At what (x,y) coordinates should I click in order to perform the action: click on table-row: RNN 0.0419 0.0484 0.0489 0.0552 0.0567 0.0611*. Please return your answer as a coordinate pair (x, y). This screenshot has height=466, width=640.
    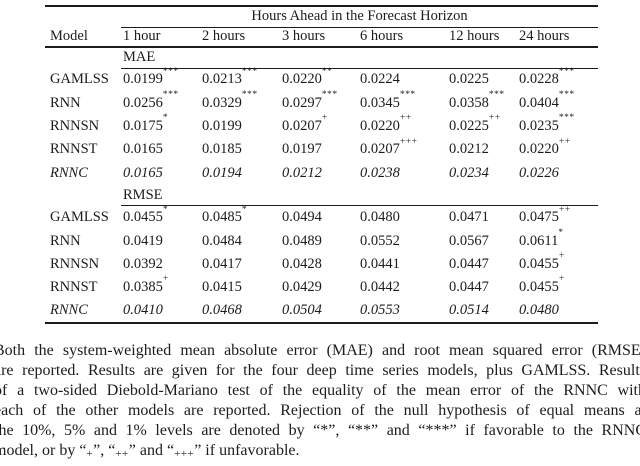
    Looking at the image, I should click on (321, 239).